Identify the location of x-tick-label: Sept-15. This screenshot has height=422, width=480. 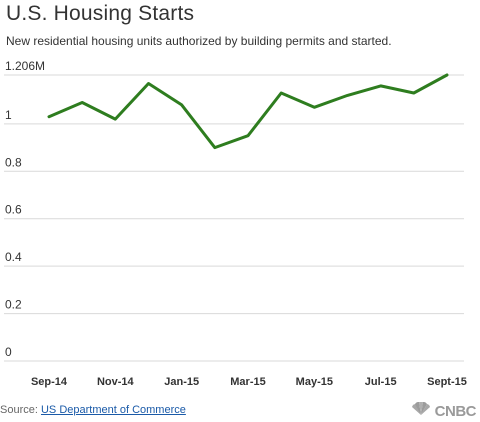
(447, 382).